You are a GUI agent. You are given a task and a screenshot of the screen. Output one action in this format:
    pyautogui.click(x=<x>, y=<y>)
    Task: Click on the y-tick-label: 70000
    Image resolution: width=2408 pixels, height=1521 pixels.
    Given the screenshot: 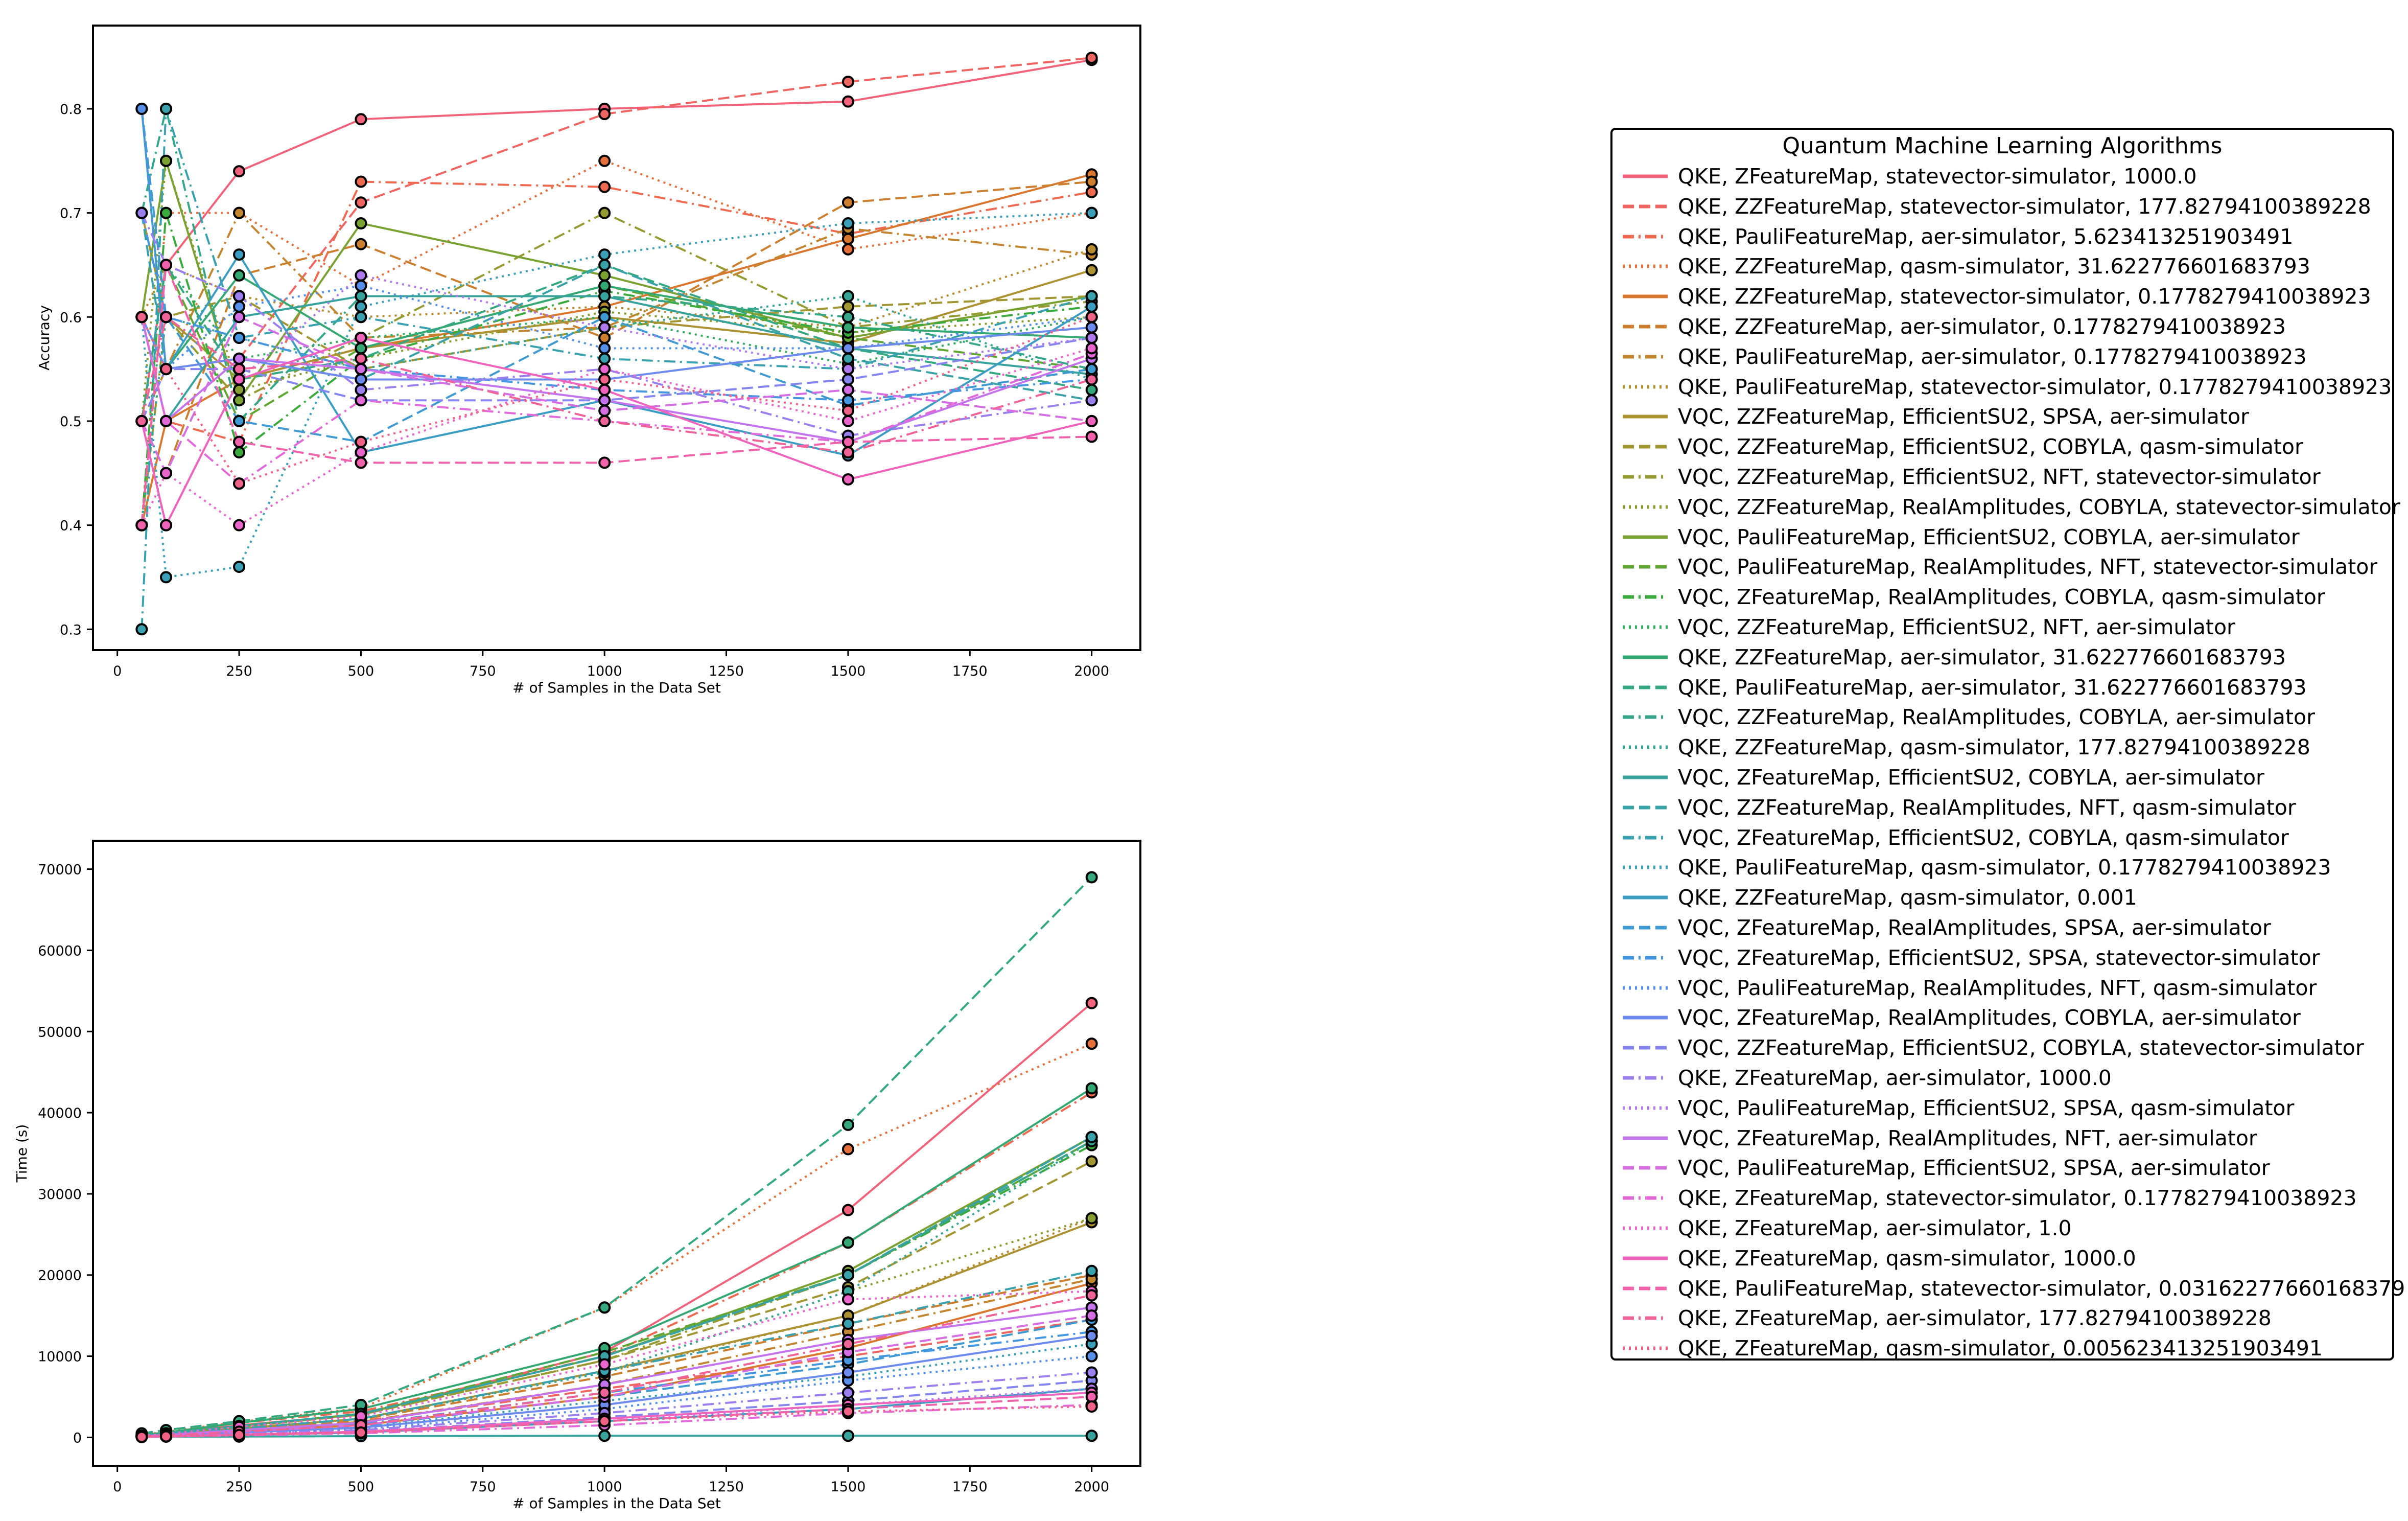 What is the action you would take?
    pyautogui.click(x=60, y=870)
    